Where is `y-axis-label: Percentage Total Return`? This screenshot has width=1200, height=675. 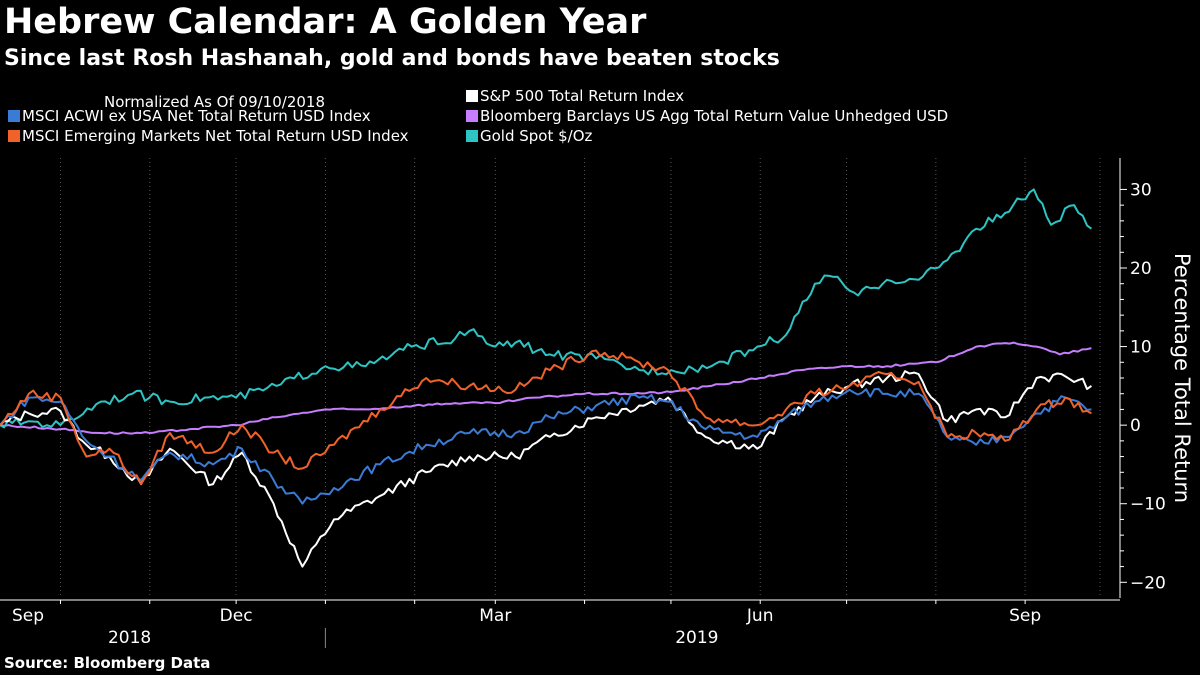
y-axis-label: Percentage Total Return is located at coordinates (1182, 378).